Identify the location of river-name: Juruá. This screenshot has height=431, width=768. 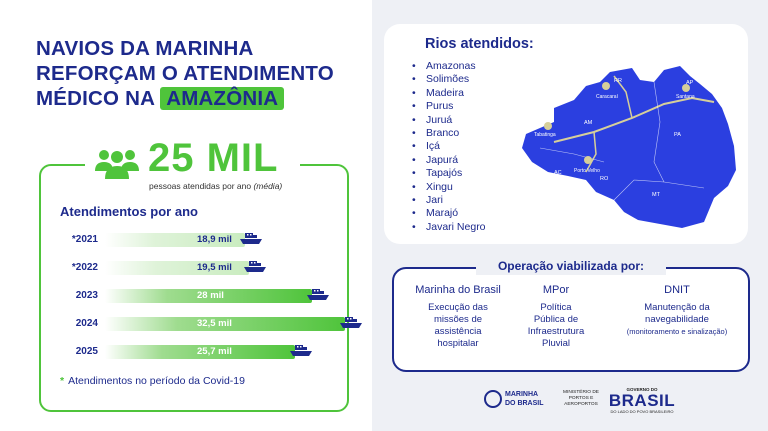
(439, 119).